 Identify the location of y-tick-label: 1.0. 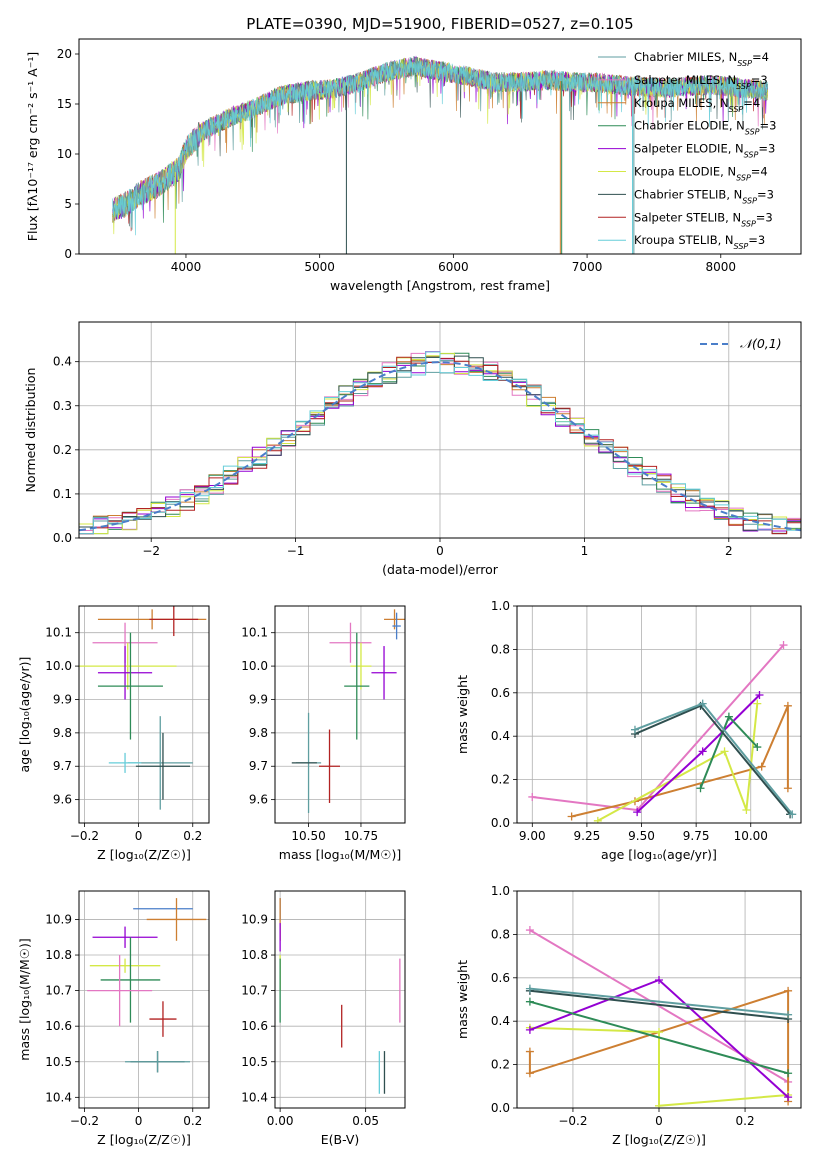
(500, 606).